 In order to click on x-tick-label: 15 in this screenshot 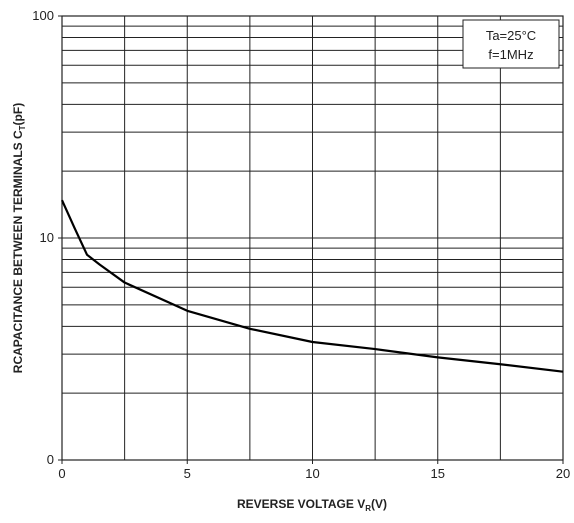, I will do `click(438, 473)`.